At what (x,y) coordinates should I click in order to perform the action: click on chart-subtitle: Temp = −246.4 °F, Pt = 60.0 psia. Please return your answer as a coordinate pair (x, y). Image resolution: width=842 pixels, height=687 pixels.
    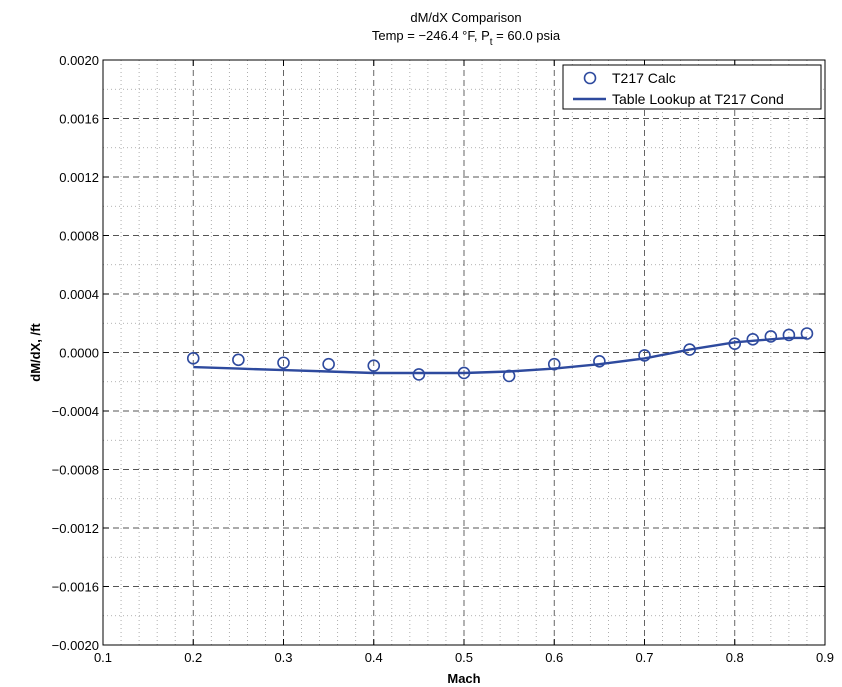
    Looking at the image, I should click on (466, 38).